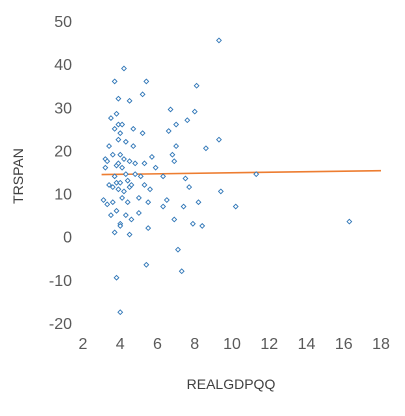 The height and width of the screenshot is (416, 405). I want to click on x-tick-label: 12, so click(269, 344).